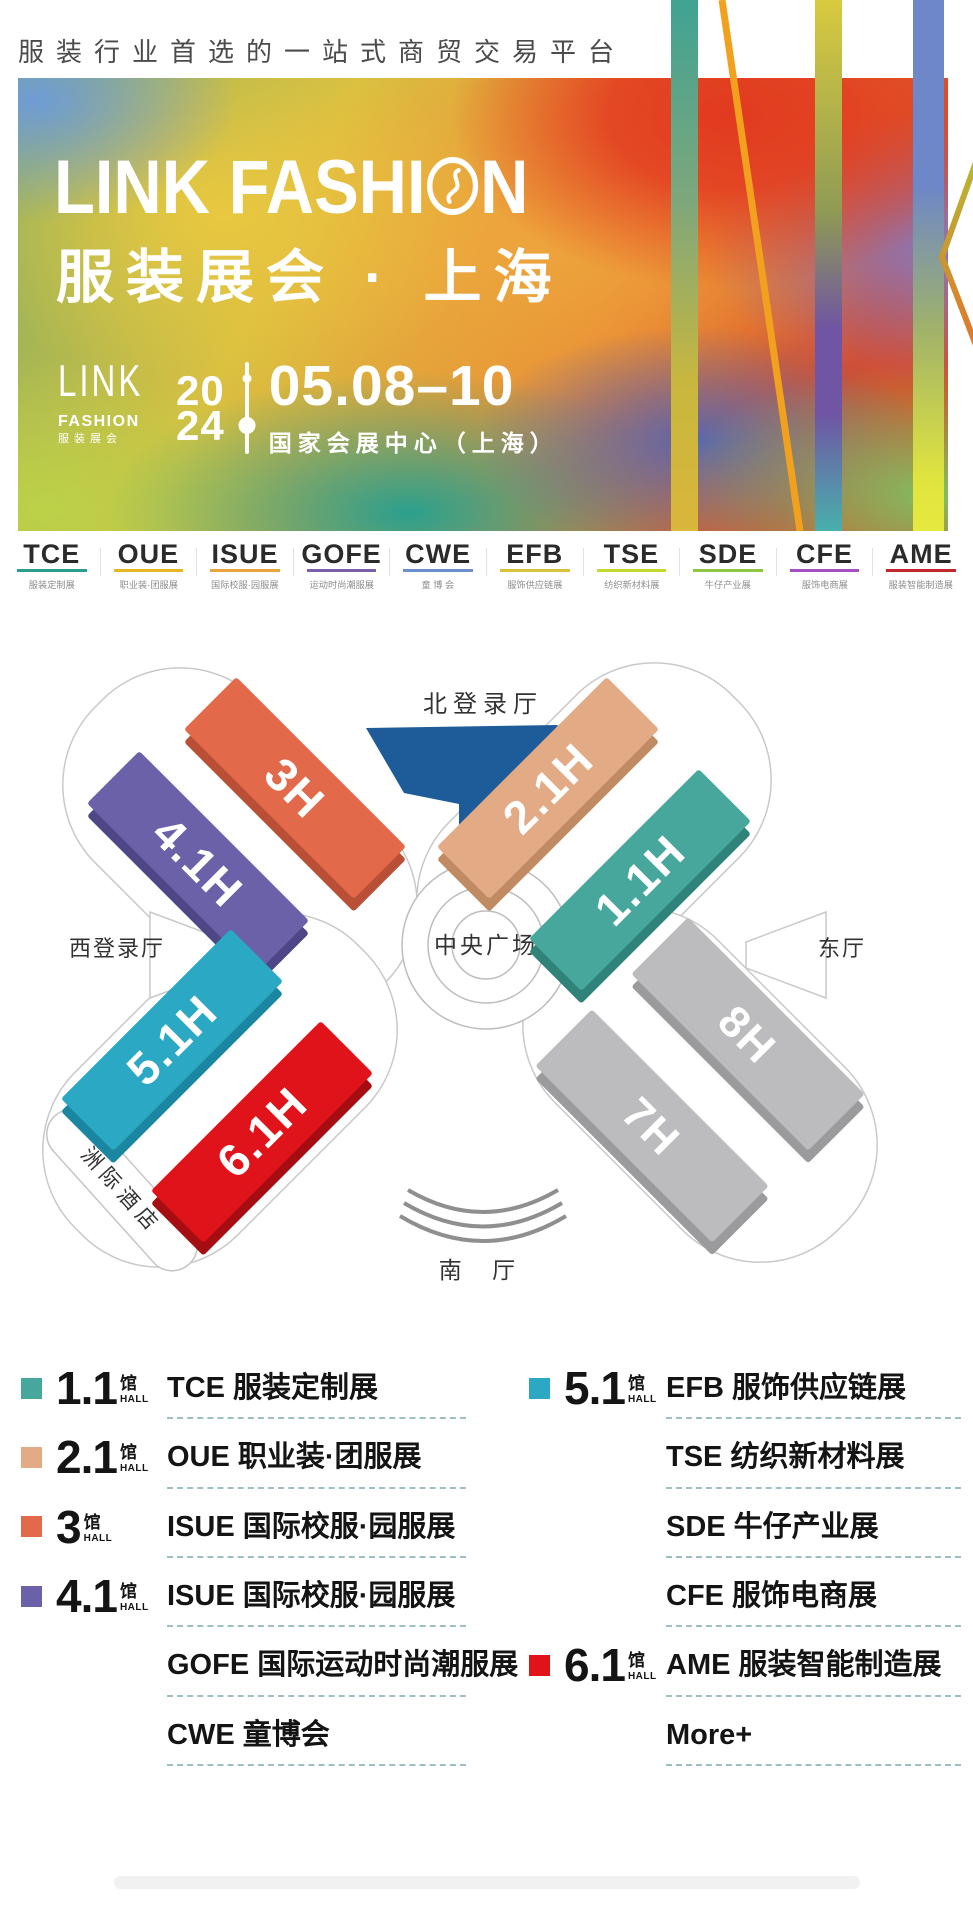 This screenshot has width=973, height=1909. What do you see at coordinates (342, 1673) in the screenshot?
I see `legend-label: GOFE 国际运动时尚潮服展` at bounding box center [342, 1673].